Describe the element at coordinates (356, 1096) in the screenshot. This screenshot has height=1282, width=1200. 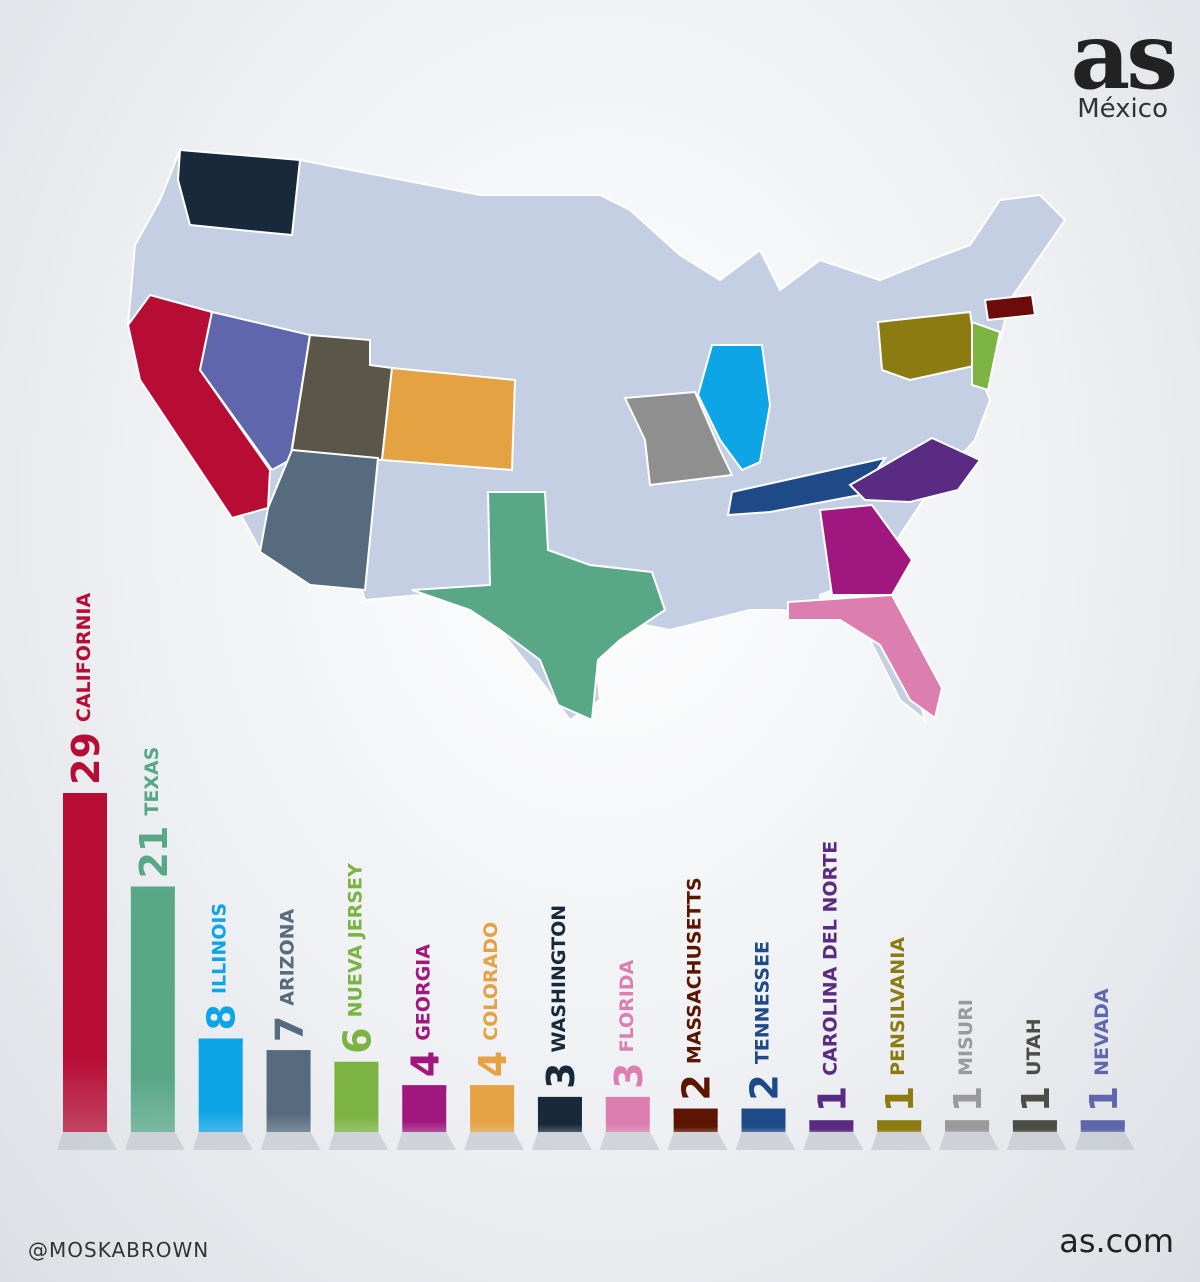
I see `bar-nueva-jersey` at that location.